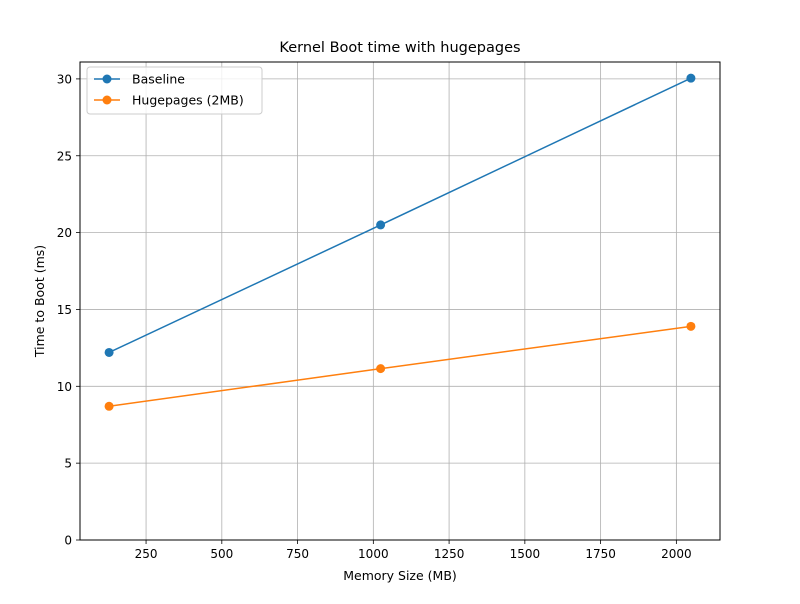 The height and width of the screenshot is (604, 800). I want to click on legend-label-baseline: Baseline, so click(158, 79).